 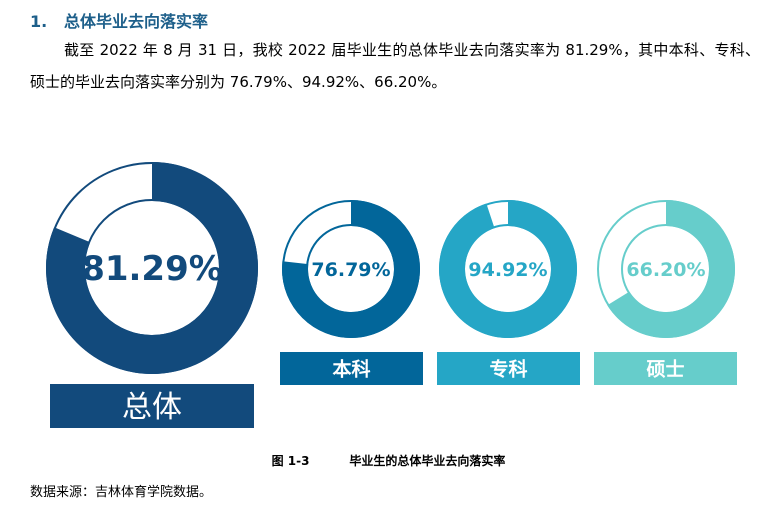 I want to click on donut-value-label: 76.79%, so click(x=350, y=270).